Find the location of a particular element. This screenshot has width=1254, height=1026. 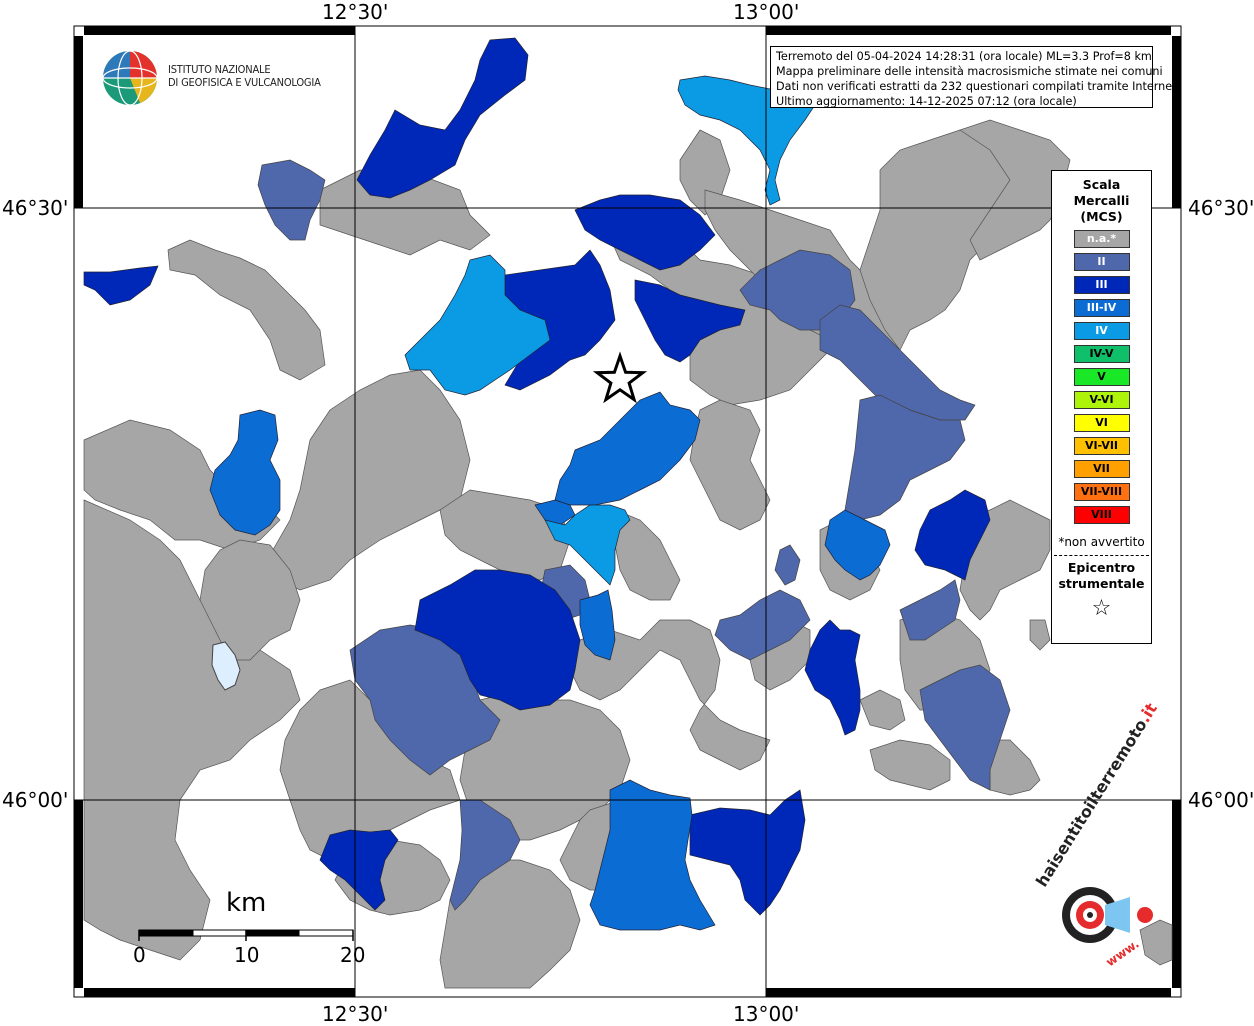

lat-label-right-bottom: 46°00' is located at coordinates (1221, 800).